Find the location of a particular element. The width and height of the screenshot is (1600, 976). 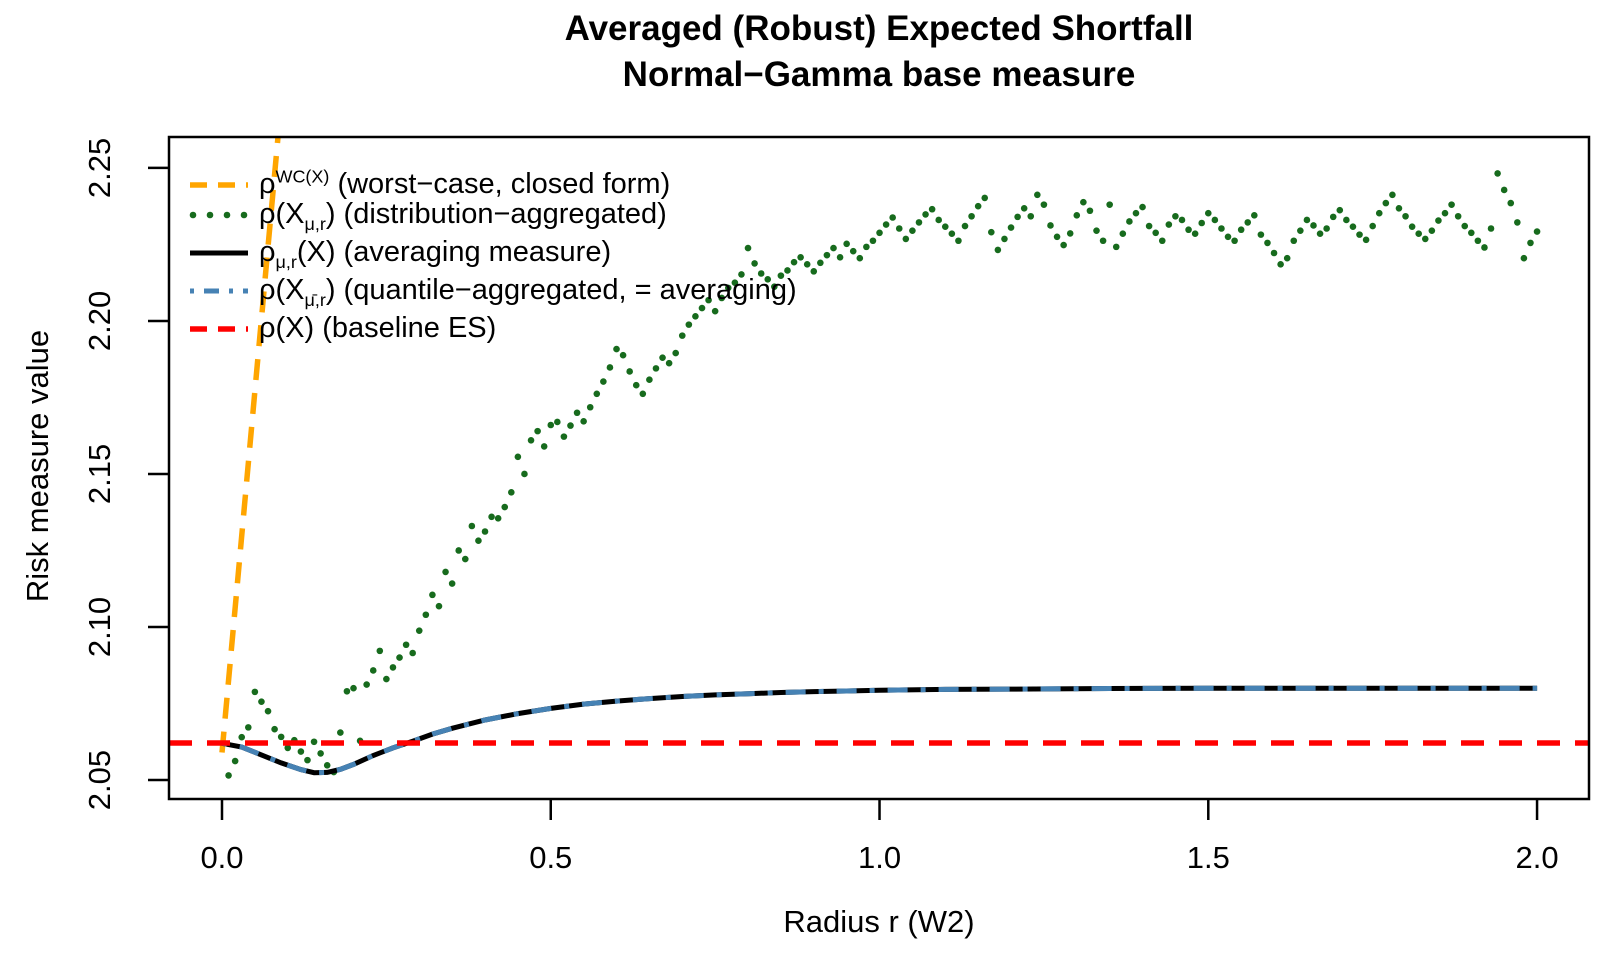

legend-sample-baseline-es is located at coordinates (219, 329).